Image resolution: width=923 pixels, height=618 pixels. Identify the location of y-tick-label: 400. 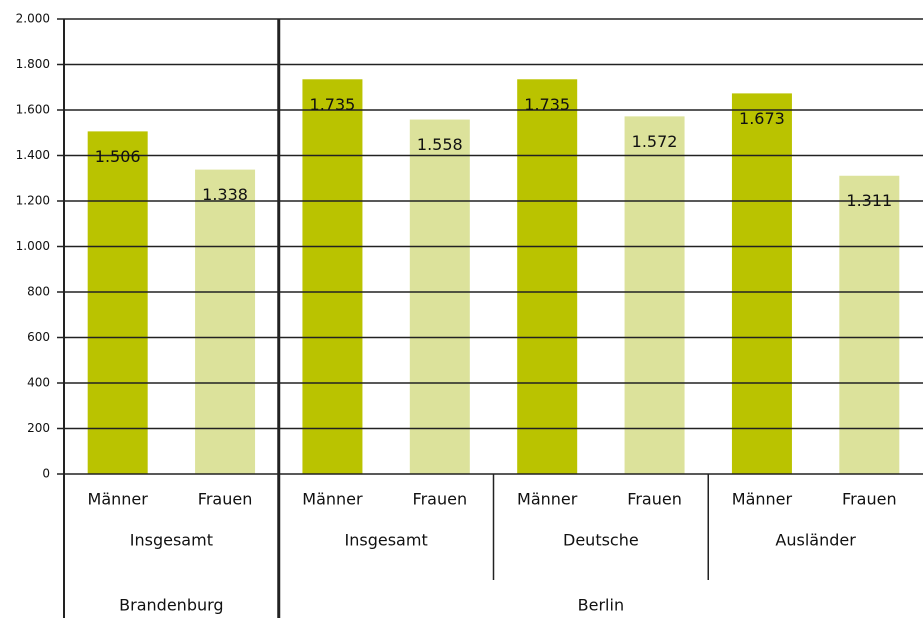
(38, 383).